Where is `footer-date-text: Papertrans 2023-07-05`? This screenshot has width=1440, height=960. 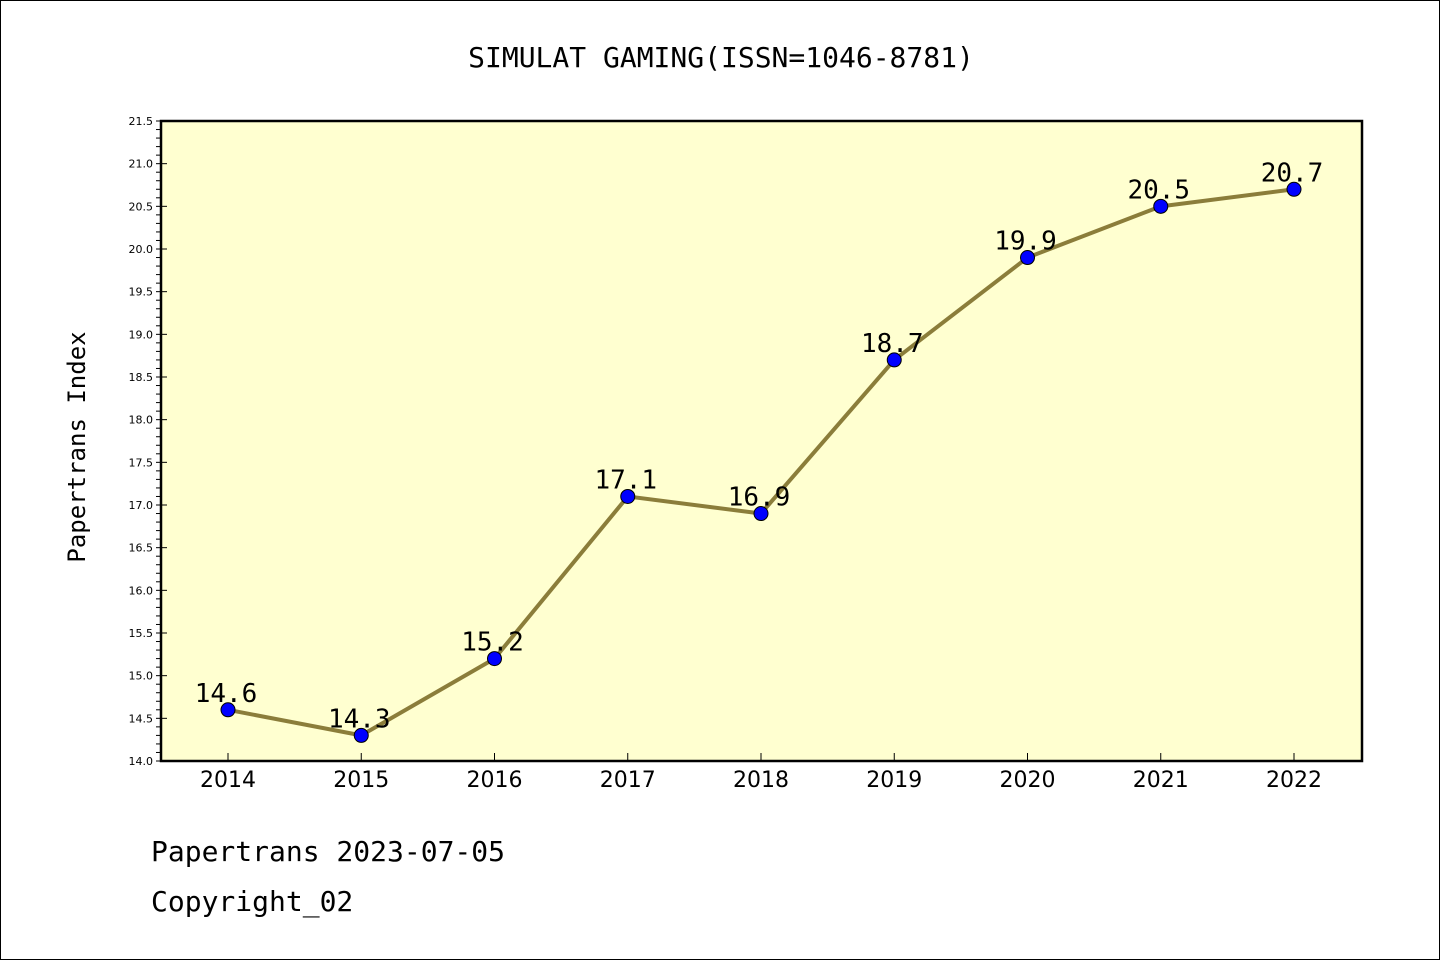 footer-date-text: Papertrans 2023-07-05 is located at coordinates (328, 851).